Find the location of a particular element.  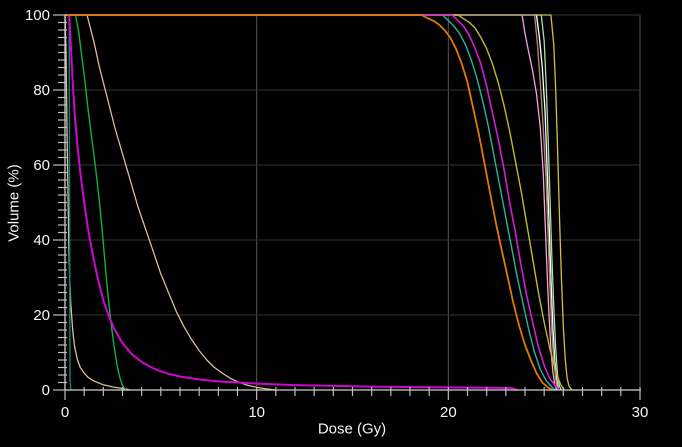

y-tick-label: 40 is located at coordinates (41, 240).